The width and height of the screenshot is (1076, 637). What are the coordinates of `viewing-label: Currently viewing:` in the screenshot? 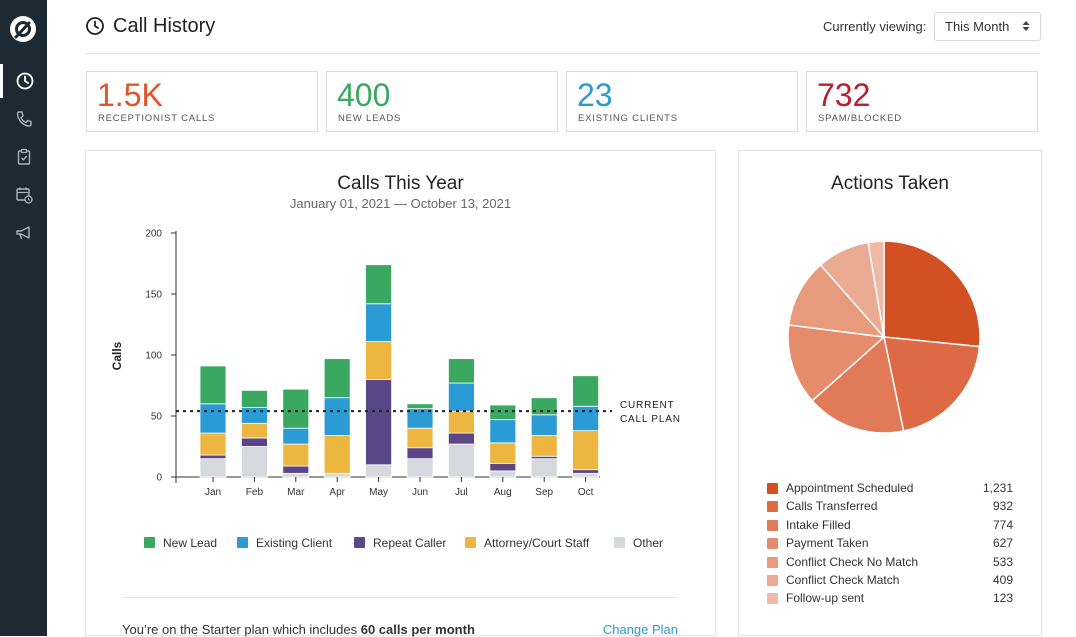 It's located at (875, 26).